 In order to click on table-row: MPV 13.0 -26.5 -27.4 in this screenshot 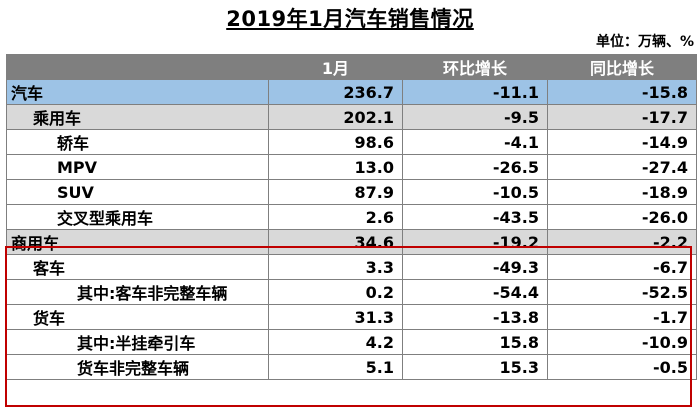, I will do `click(351, 167)`.